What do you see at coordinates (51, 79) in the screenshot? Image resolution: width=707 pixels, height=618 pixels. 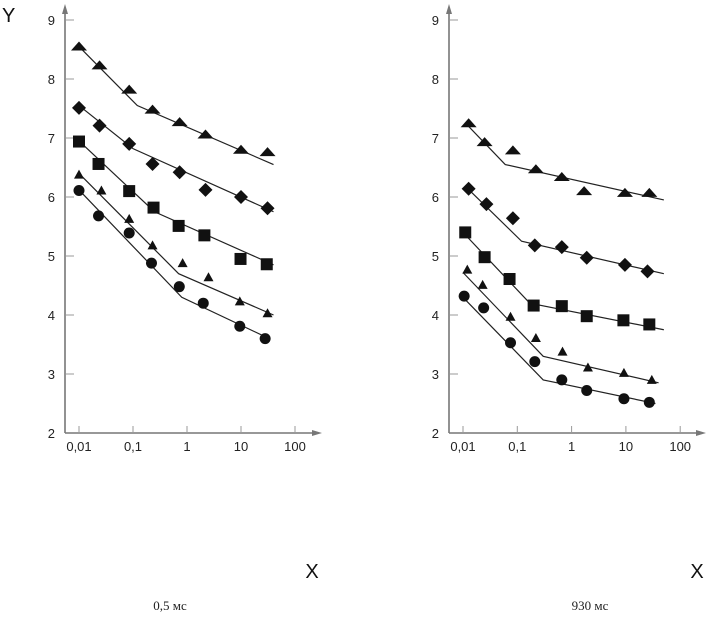 I see `y-tick-label: 8` at bounding box center [51, 79].